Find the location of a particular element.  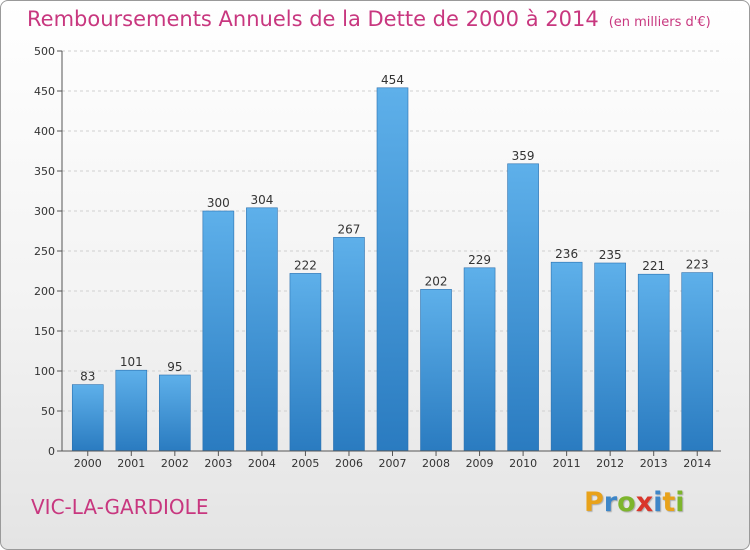

data-label: 202 is located at coordinates (436, 281).